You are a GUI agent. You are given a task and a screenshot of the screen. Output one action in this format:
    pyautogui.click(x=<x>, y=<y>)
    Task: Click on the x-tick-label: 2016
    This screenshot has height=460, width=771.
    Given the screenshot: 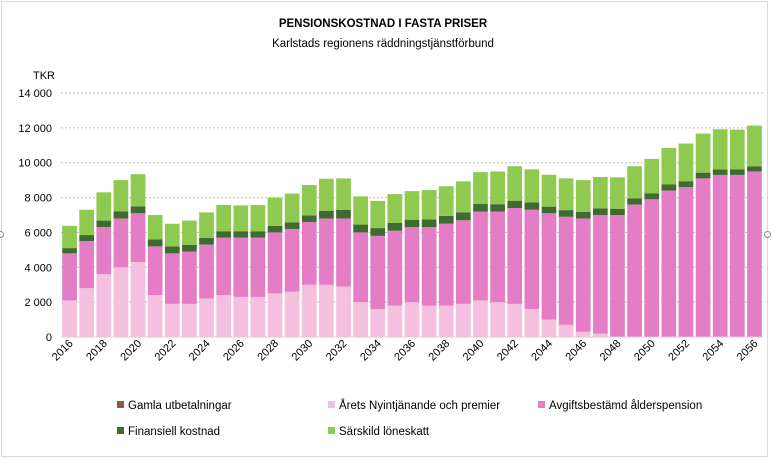 What is the action you would take?
    pyautogui.click(x=63, y=351)
    